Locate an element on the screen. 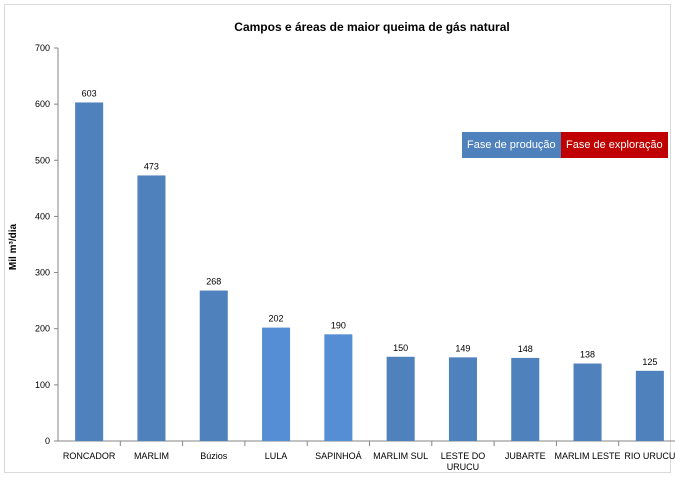  data-label: 202 is located at coordinates (276, 319).